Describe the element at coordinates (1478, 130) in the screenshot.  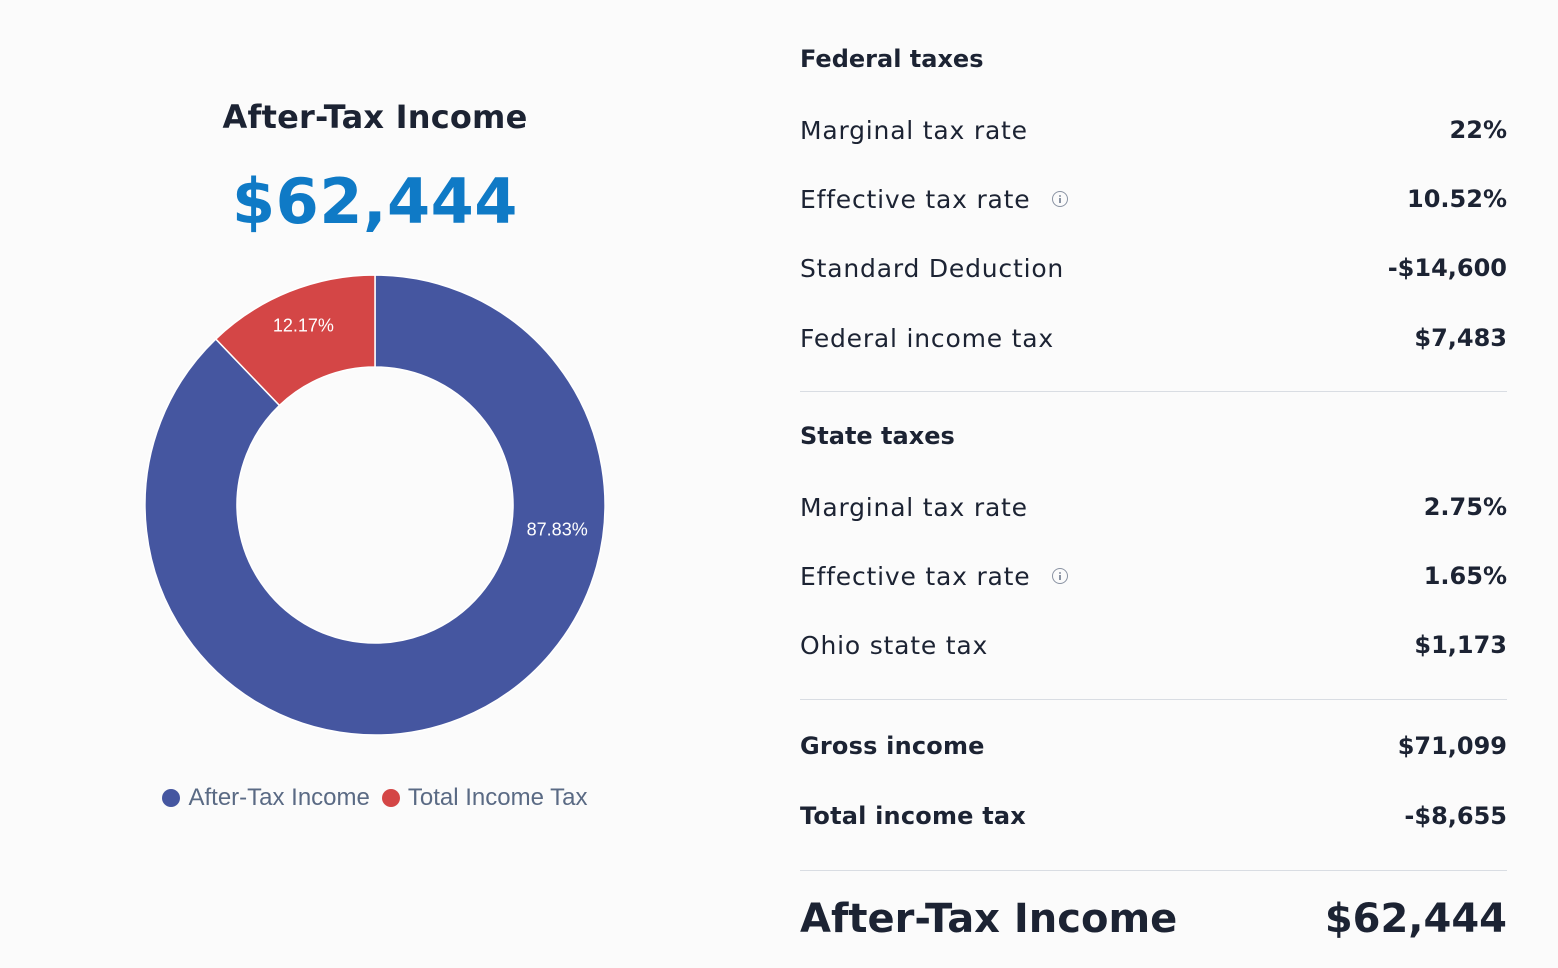
I see `row-value: 22%` at that location.